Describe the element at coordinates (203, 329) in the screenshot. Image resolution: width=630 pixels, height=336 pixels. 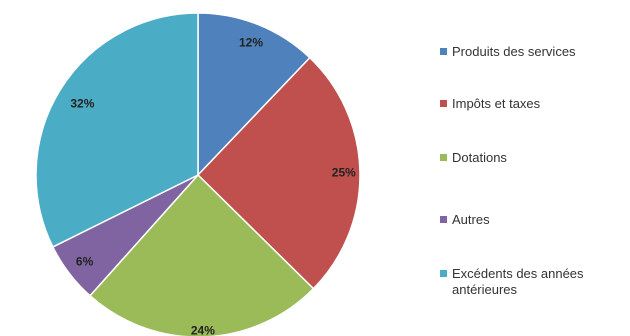
I see `slice-label-3: 24%` at that location.